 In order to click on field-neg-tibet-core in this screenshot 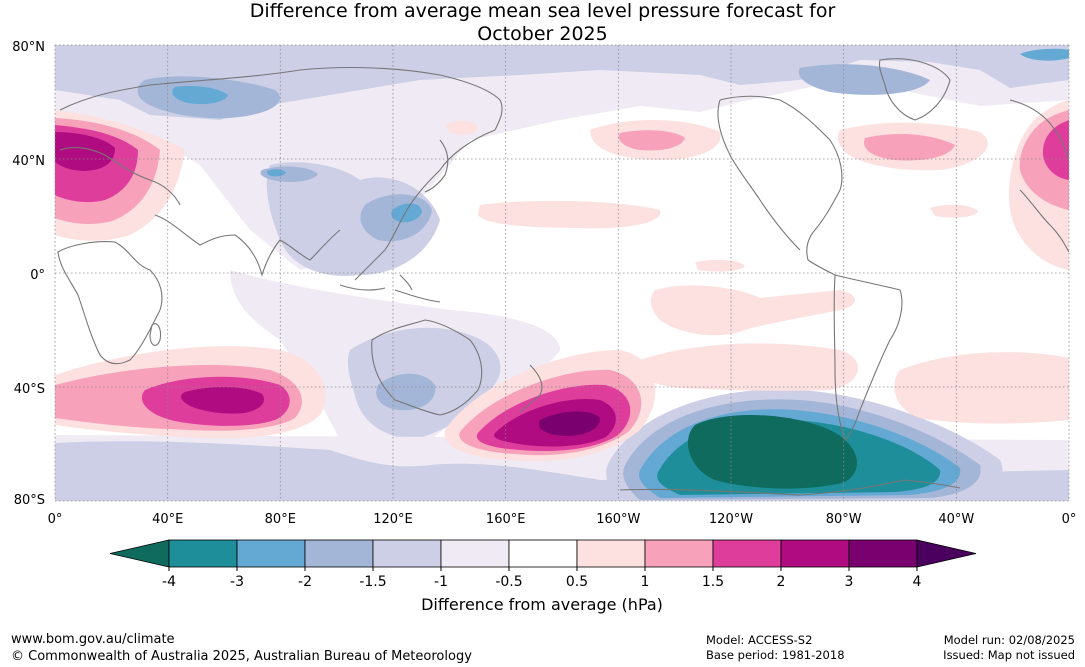, I will do `click(276, 173)`.